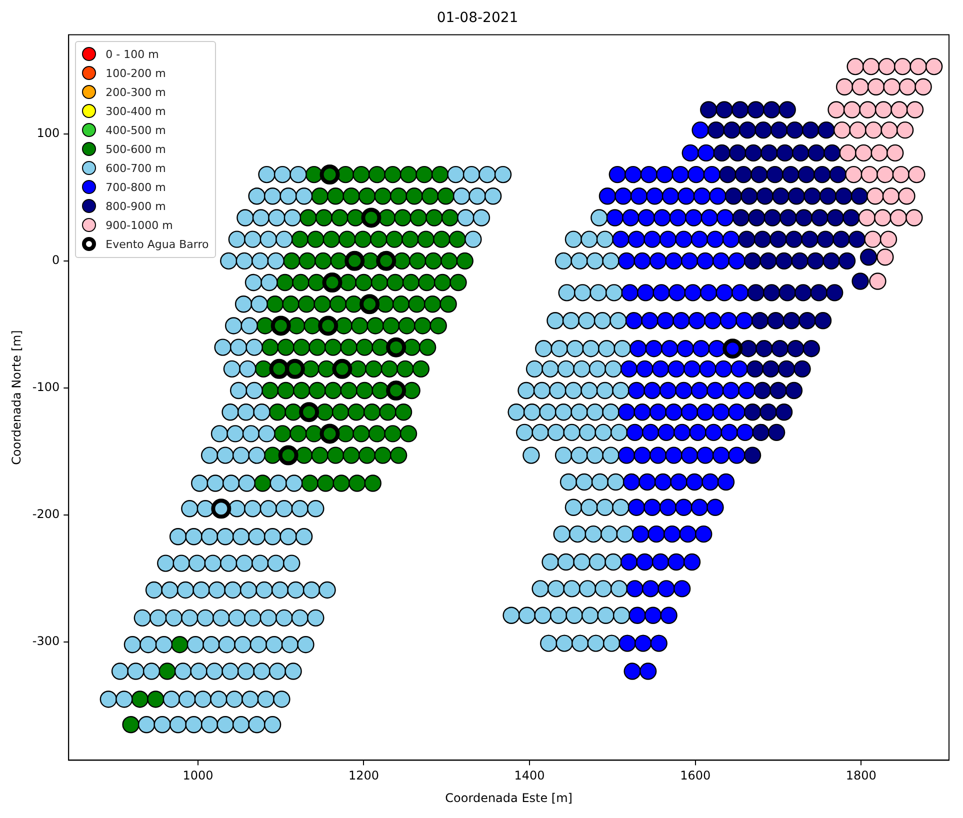 The height and width of the screenshot is (818, 963). Describe the element at coordinates (861, 775) in the screenshot. I see `x-tick-label: 1800` at that location.